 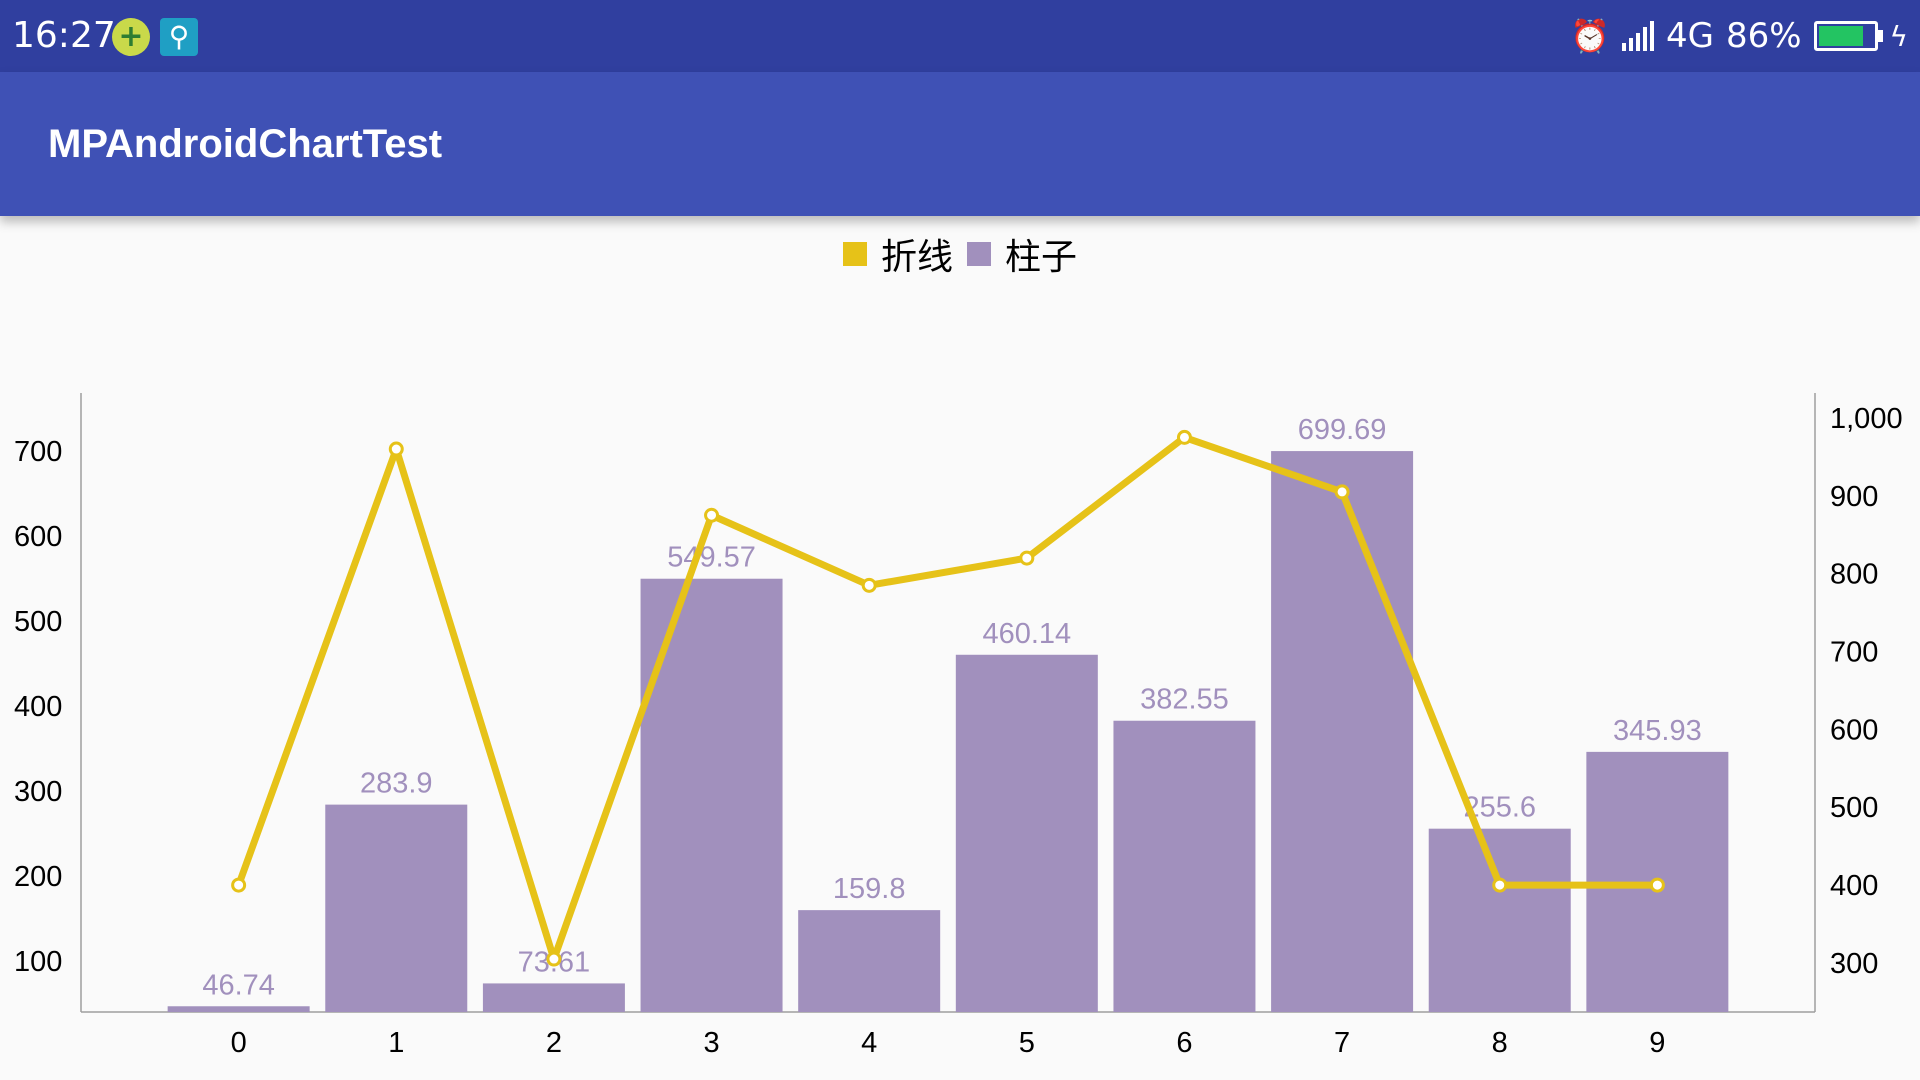 What do you see at coordinates (554, 1043) in the screenshot?
I see `x-axis-tick-label: 2` at bounding box center [554, 1043].